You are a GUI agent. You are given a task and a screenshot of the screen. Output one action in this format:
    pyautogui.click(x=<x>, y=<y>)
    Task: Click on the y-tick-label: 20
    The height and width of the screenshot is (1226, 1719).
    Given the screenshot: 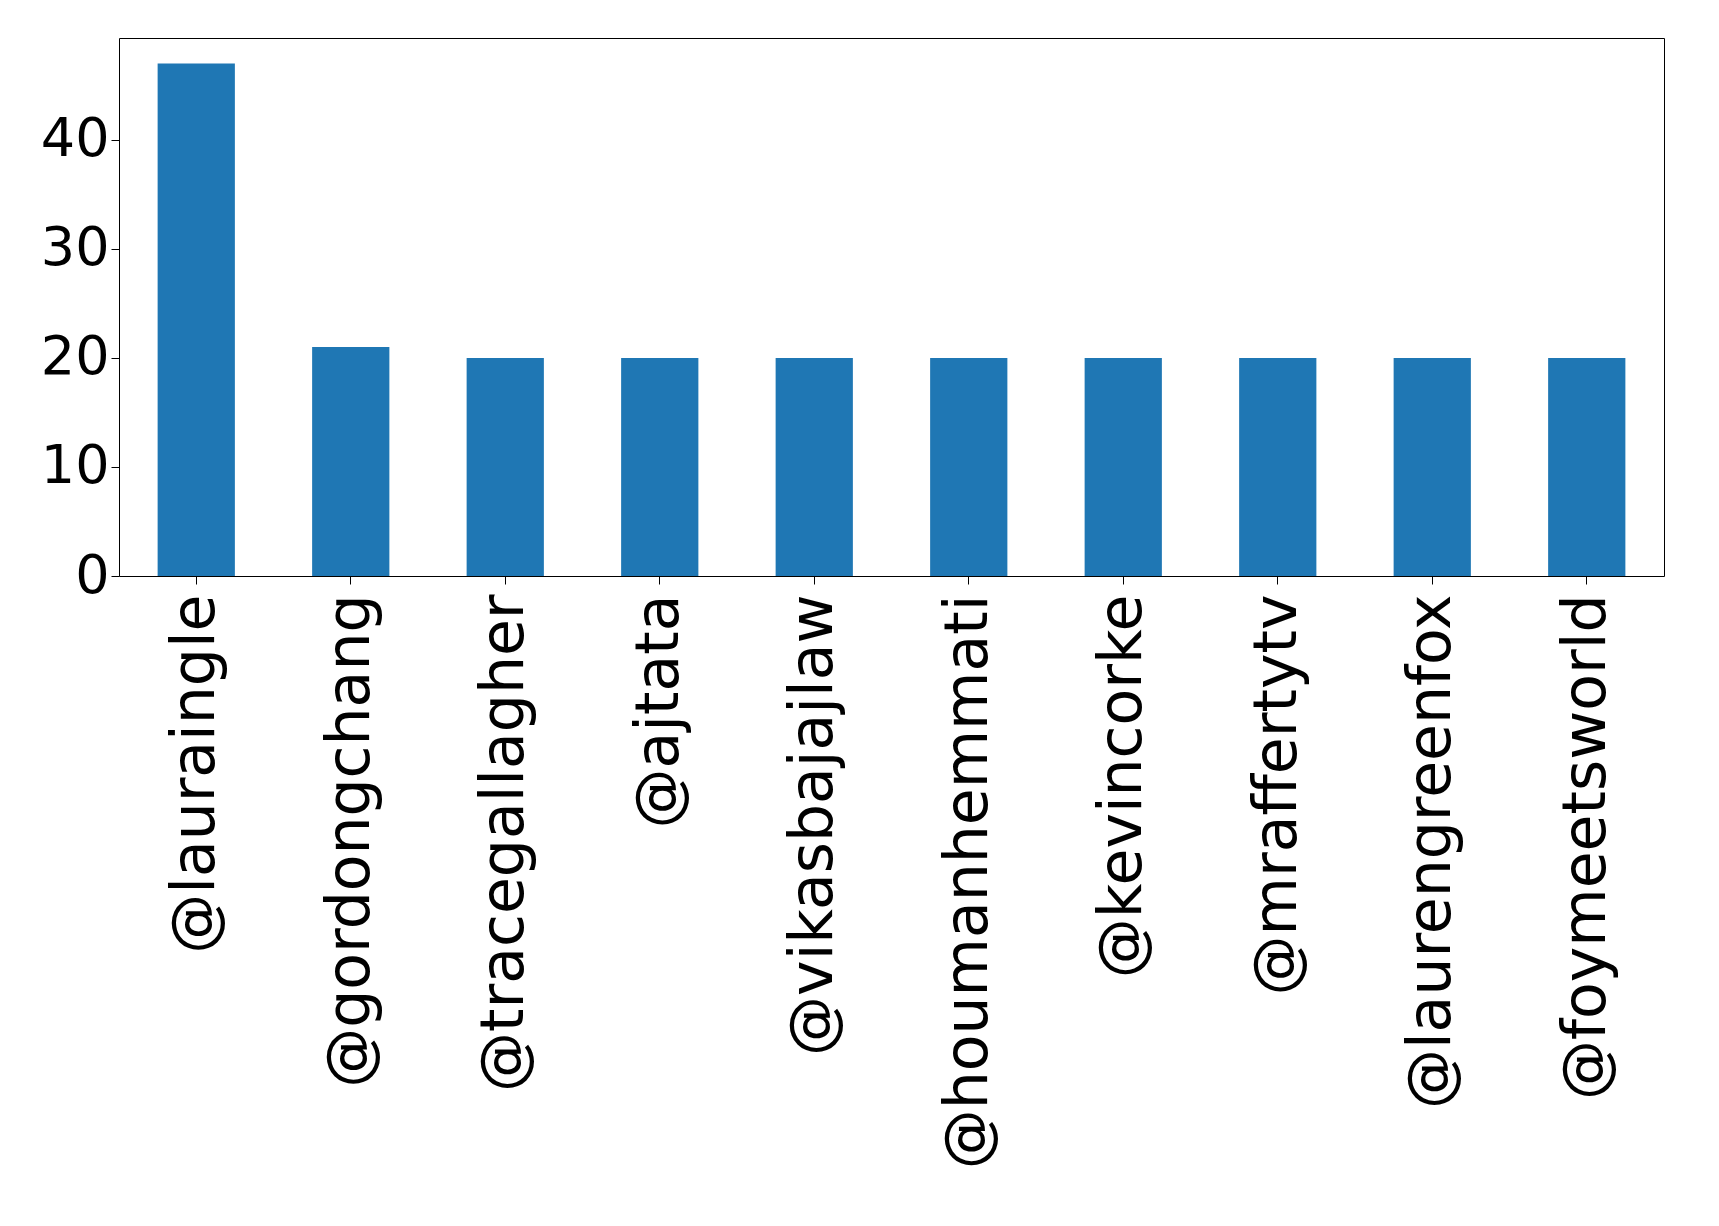 What is the action you would take?
    pyautogui.click(x=75, y=356)
    